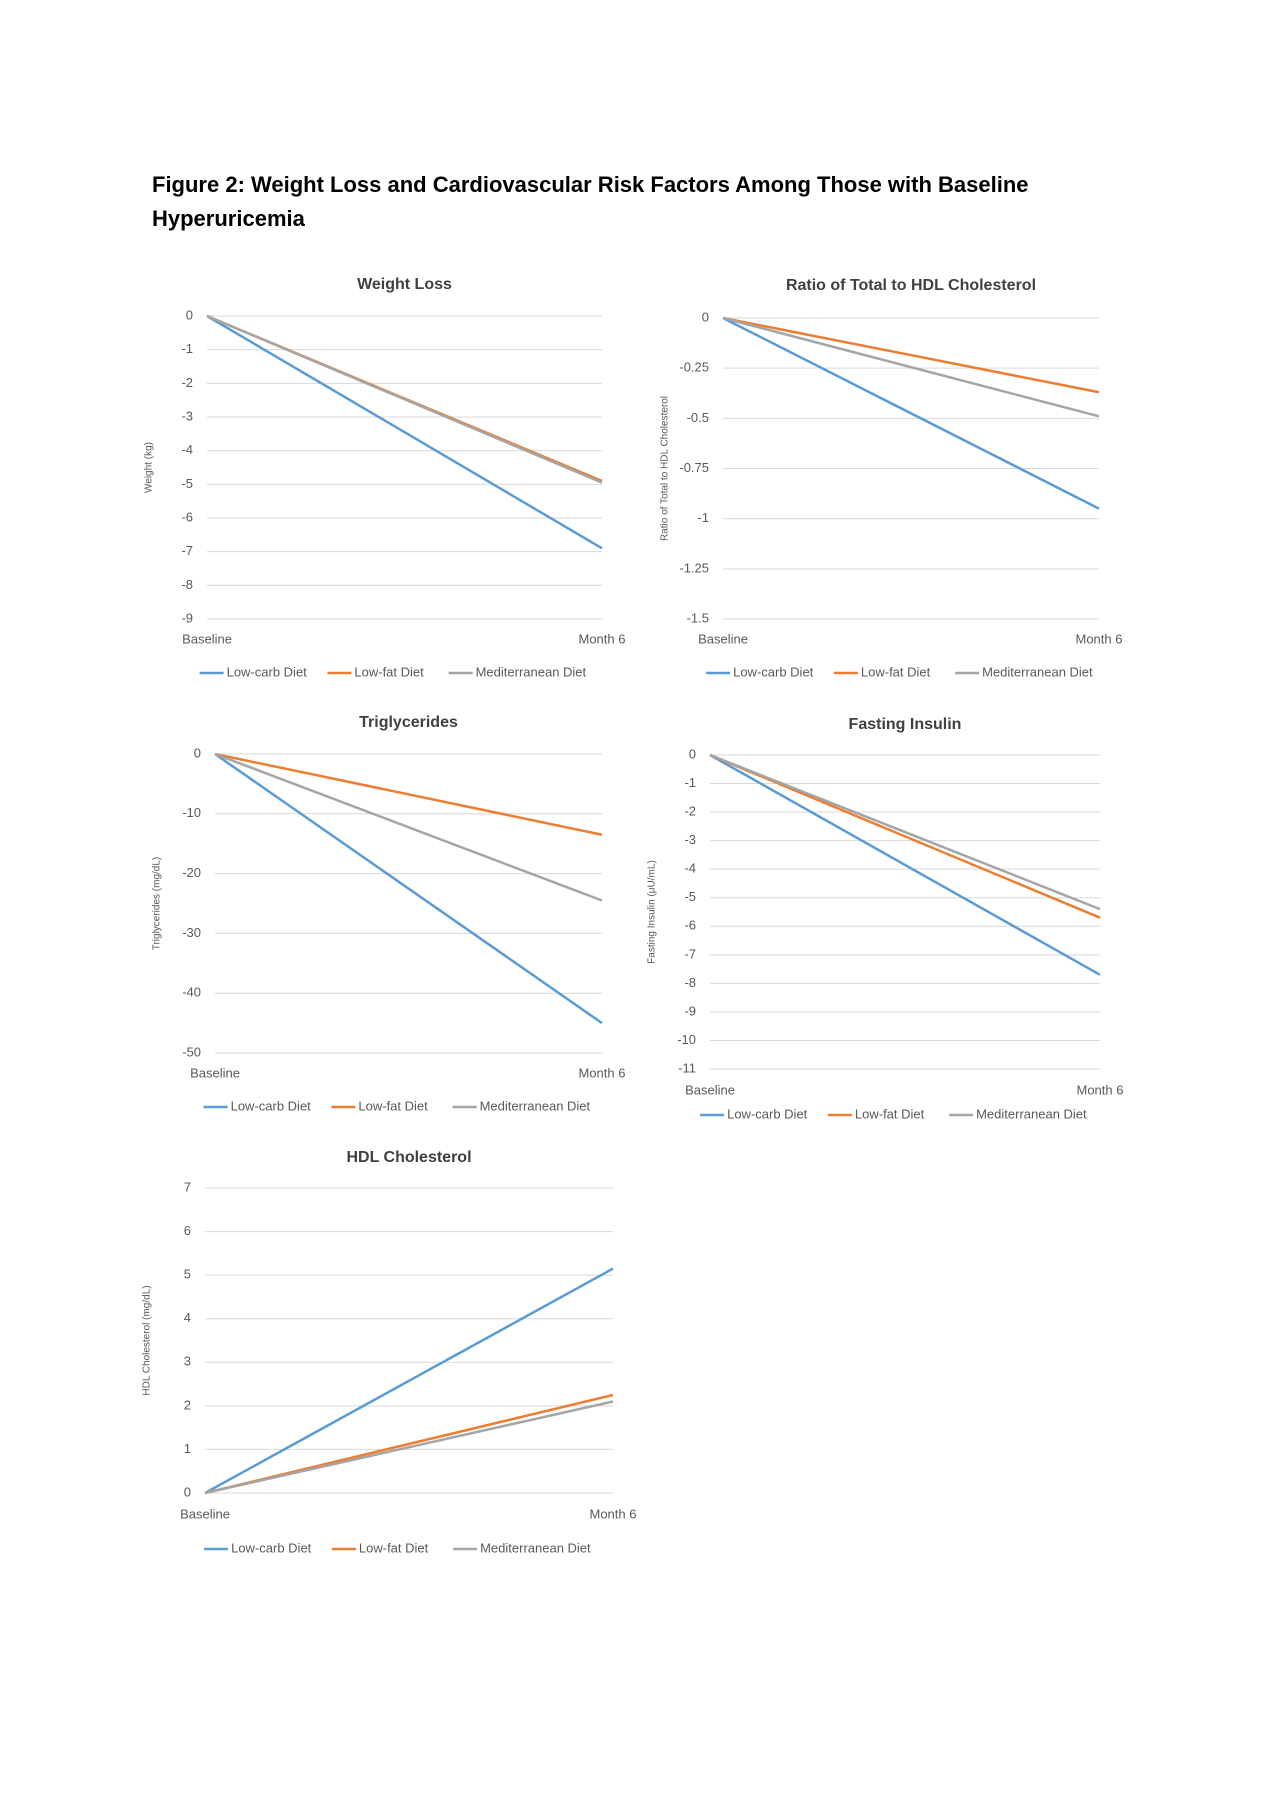 This screenshot has width=1280, height=1813. Describe the element at coordinates (187, 1404) in the screenshot. I see `y-tick-label: 2` at that location.